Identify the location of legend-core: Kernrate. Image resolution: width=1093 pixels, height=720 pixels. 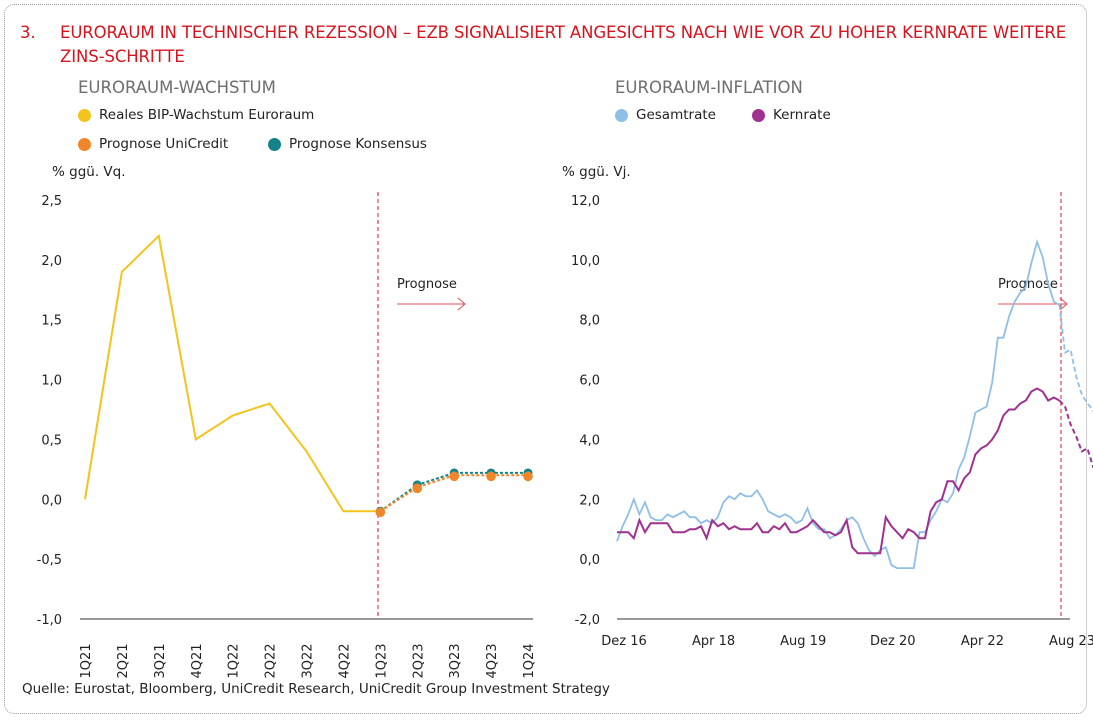
(791, 115).